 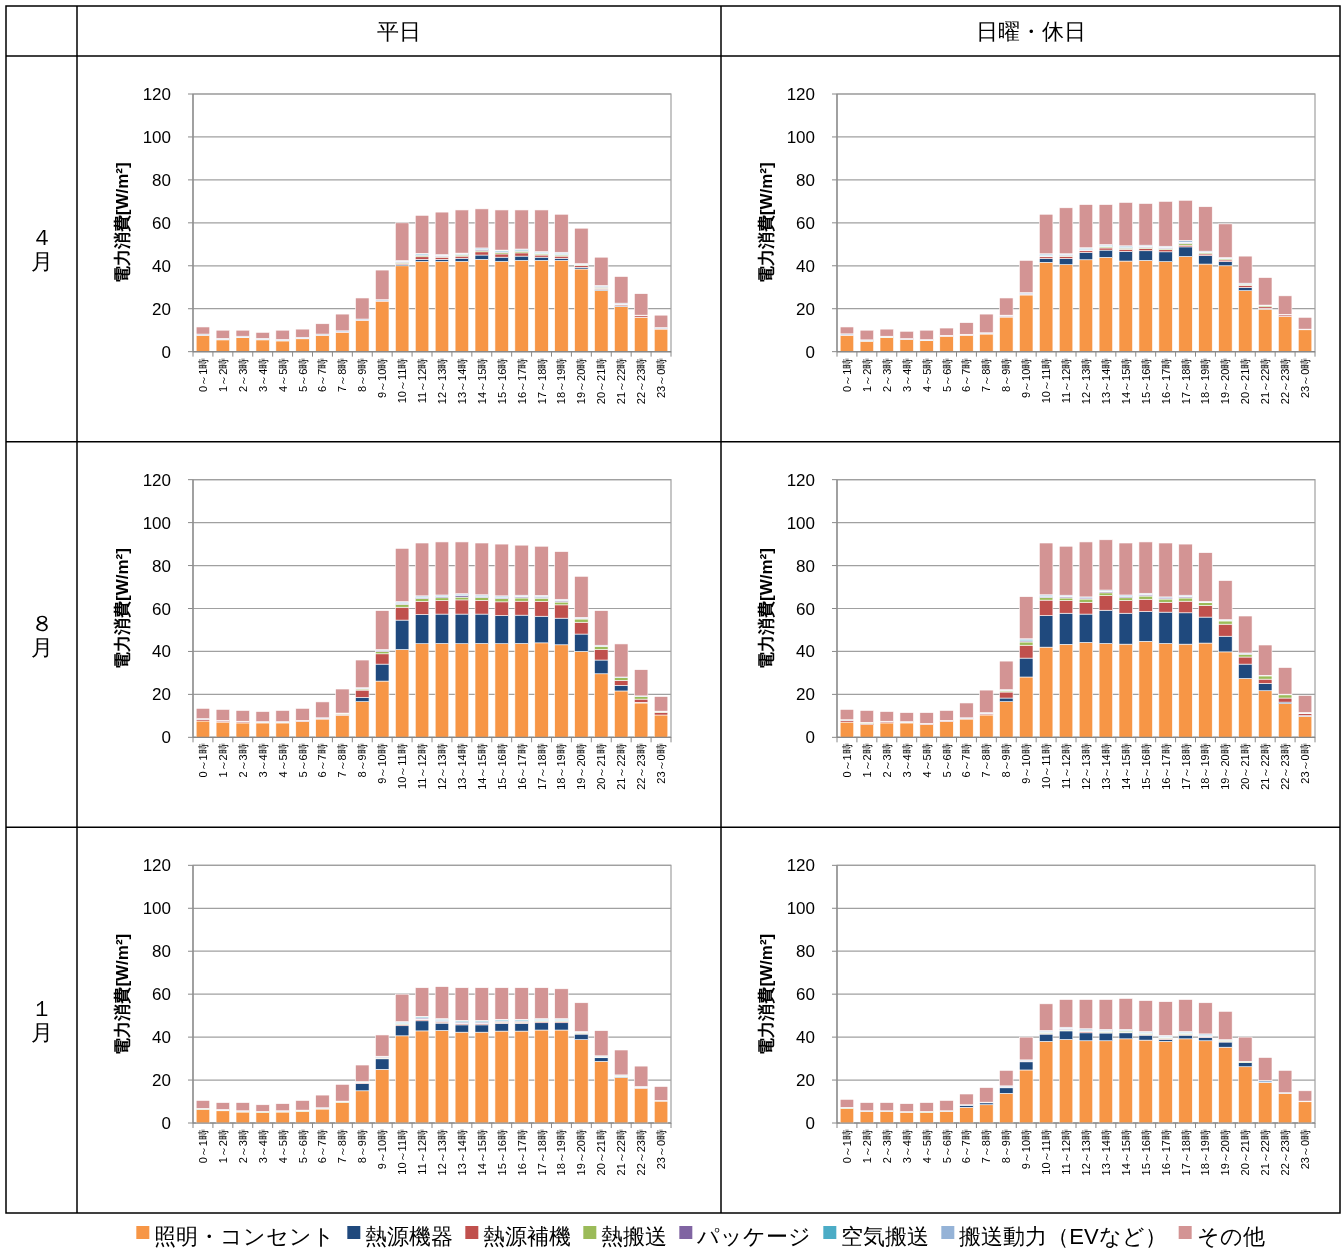 I want to click on x-tick-label: 8～9時, so click(x=362, y=374).